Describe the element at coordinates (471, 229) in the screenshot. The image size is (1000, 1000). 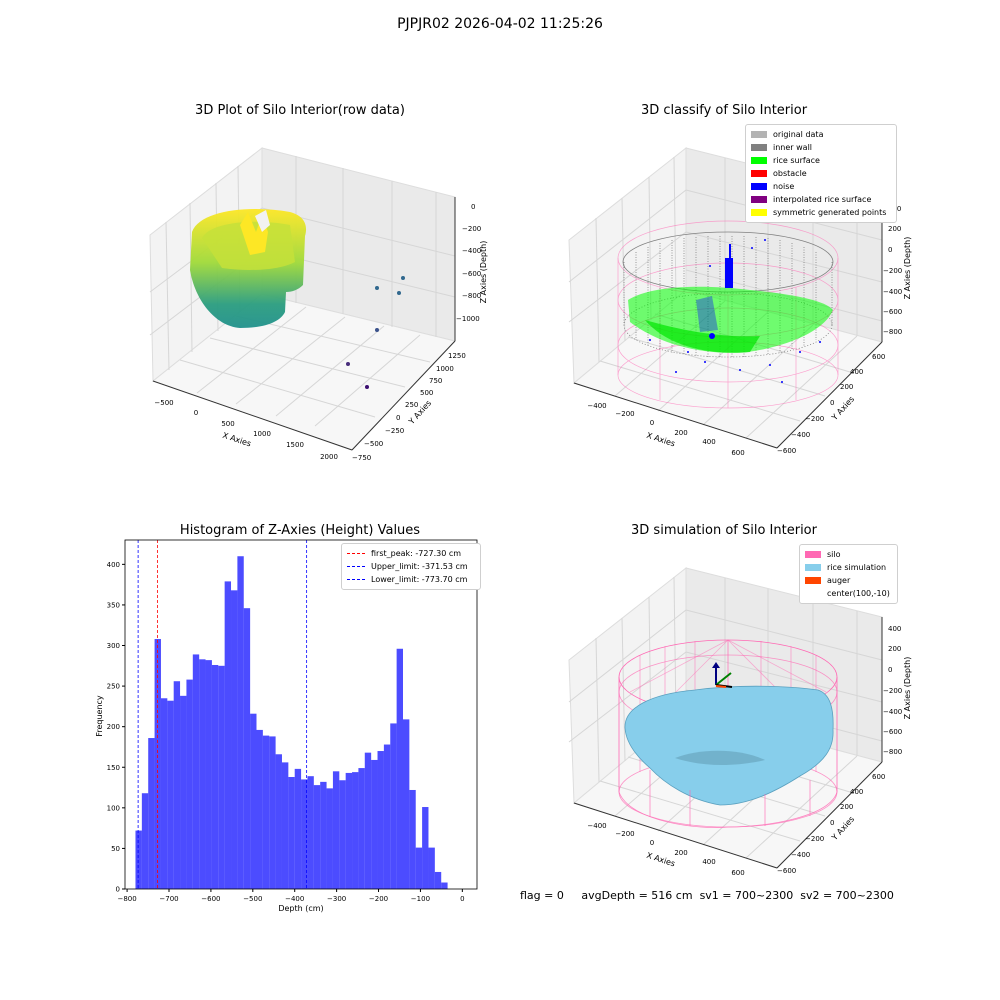
I see `panel1-ztick: −200` at that location.